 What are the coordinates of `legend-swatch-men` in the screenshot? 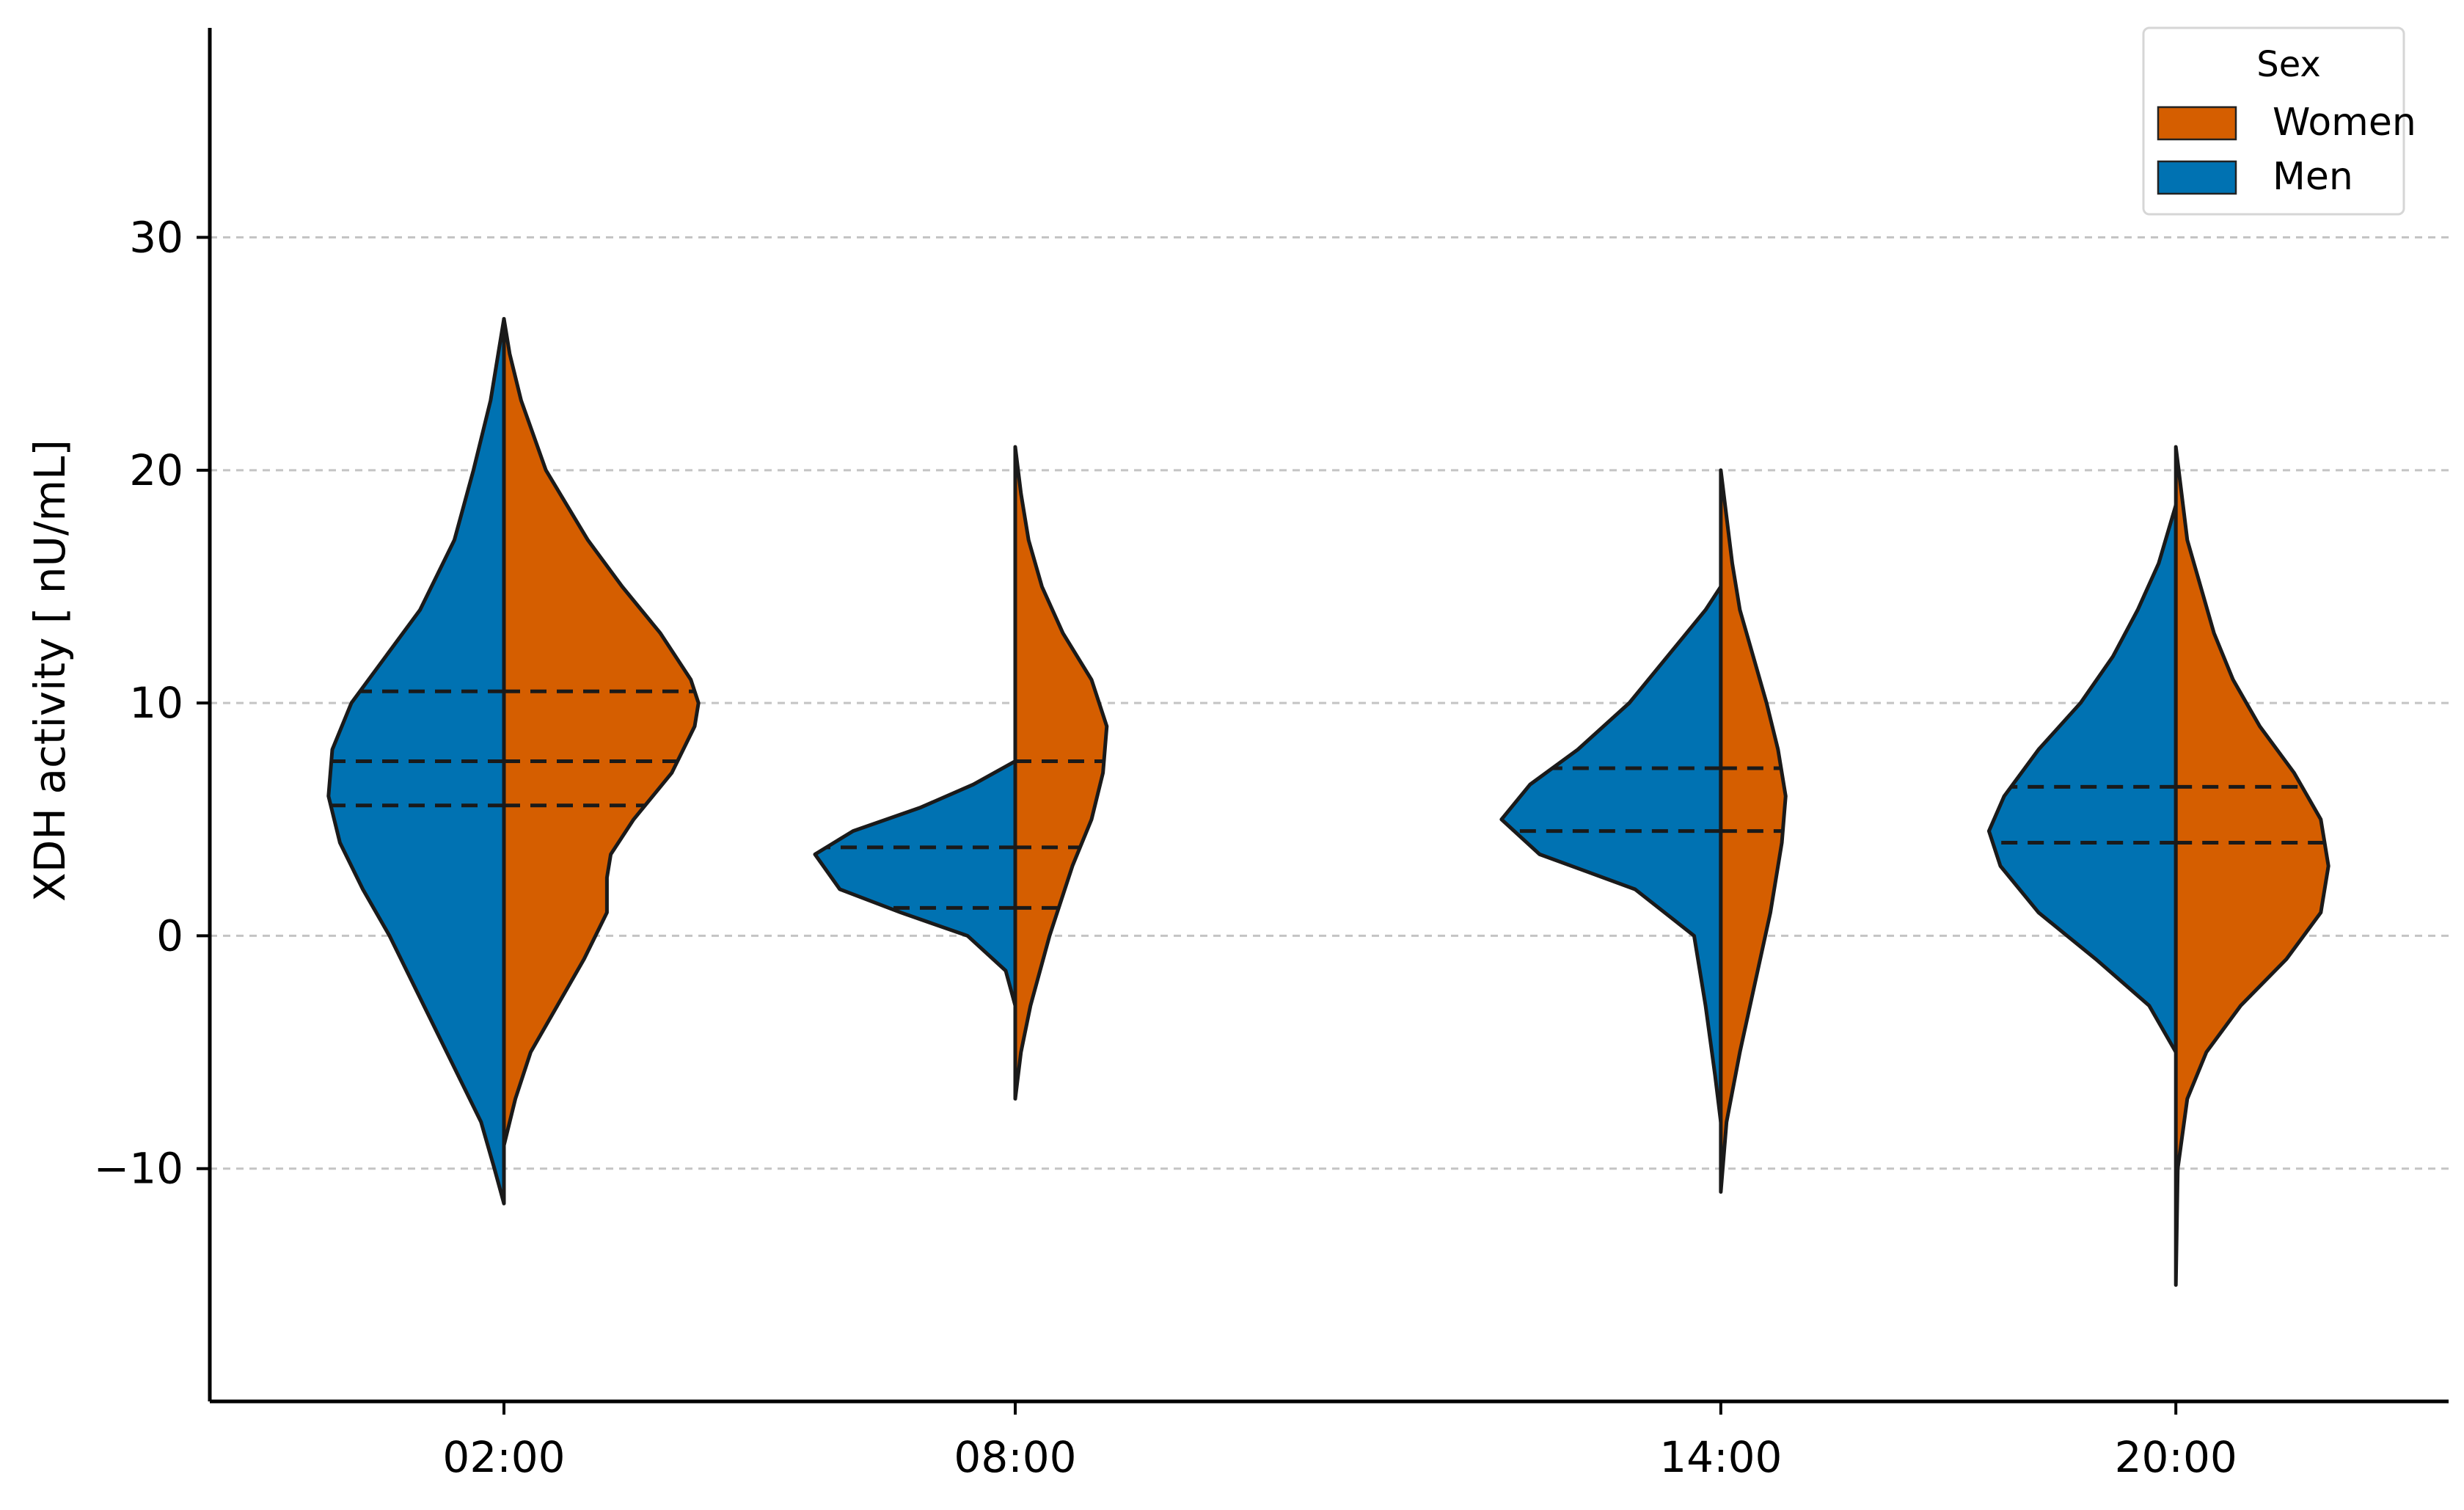 It's located at (2197, 177).